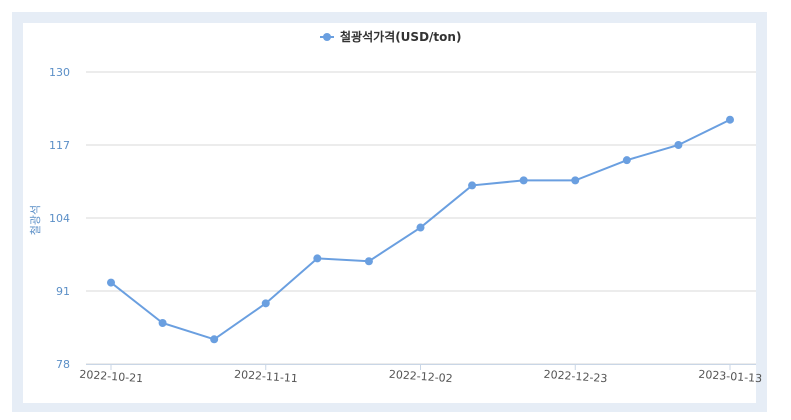 This screenshot has height=420, width=791. I want to click on x-tick-2022-12-23: 2022-12-23, so click(575, 376).